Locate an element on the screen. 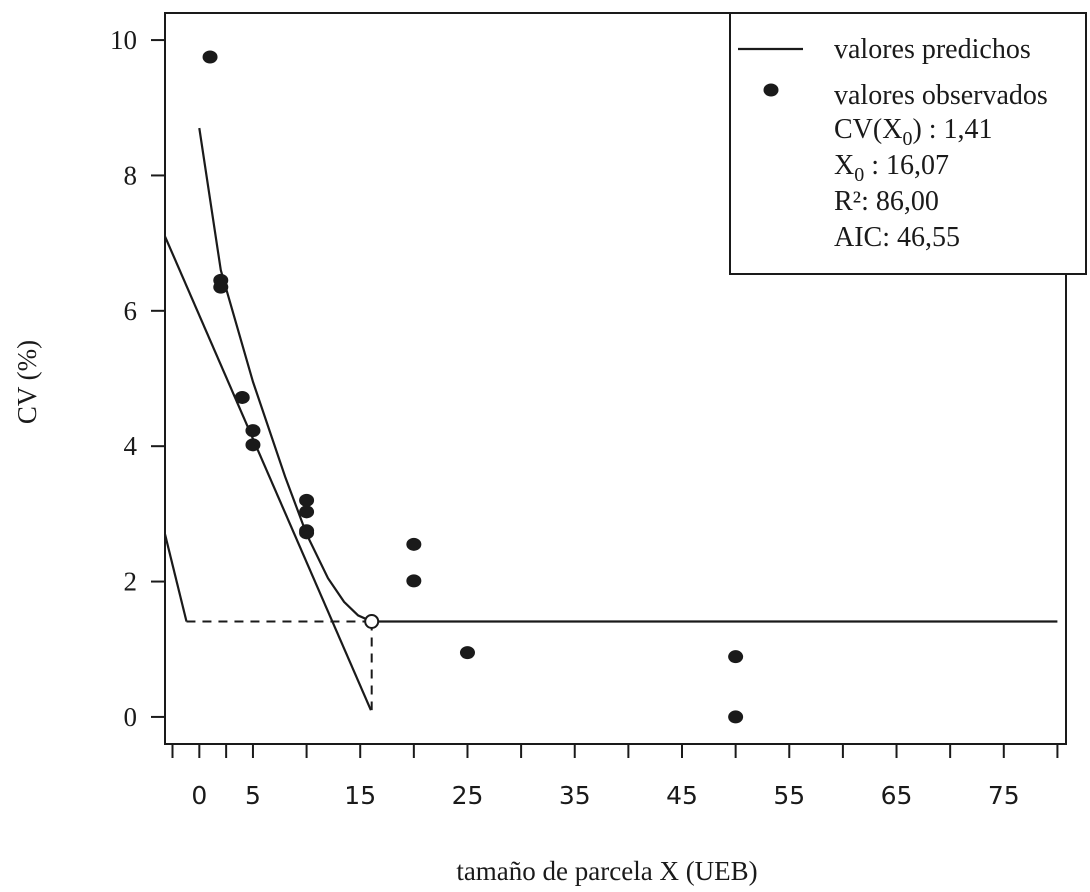 The width and height of the screenshot is (1090, 892). x-tick-label: 0 is located at coordinates (199, 795).